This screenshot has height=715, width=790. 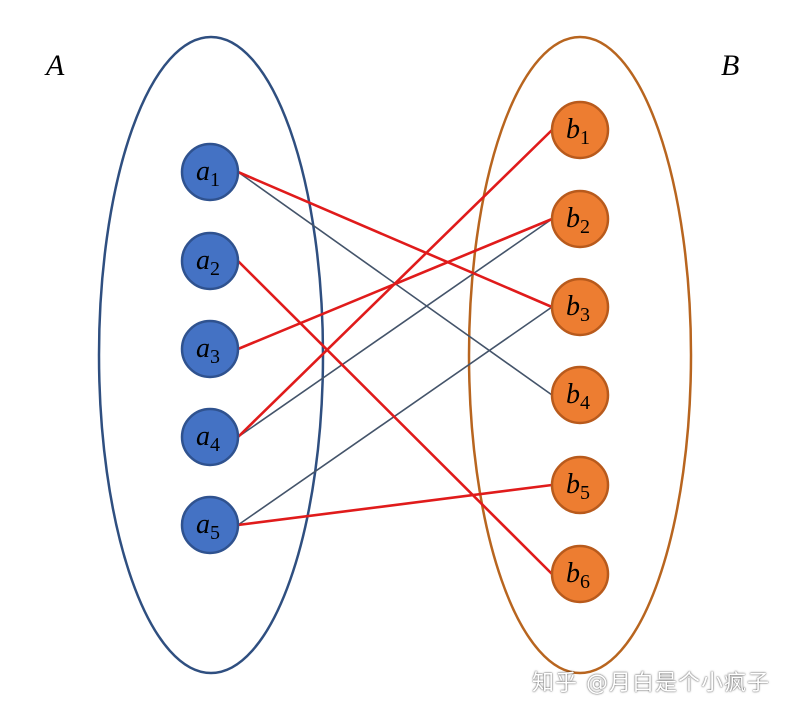 I want to click on node-circle-b6, so click(x=580, y=574).